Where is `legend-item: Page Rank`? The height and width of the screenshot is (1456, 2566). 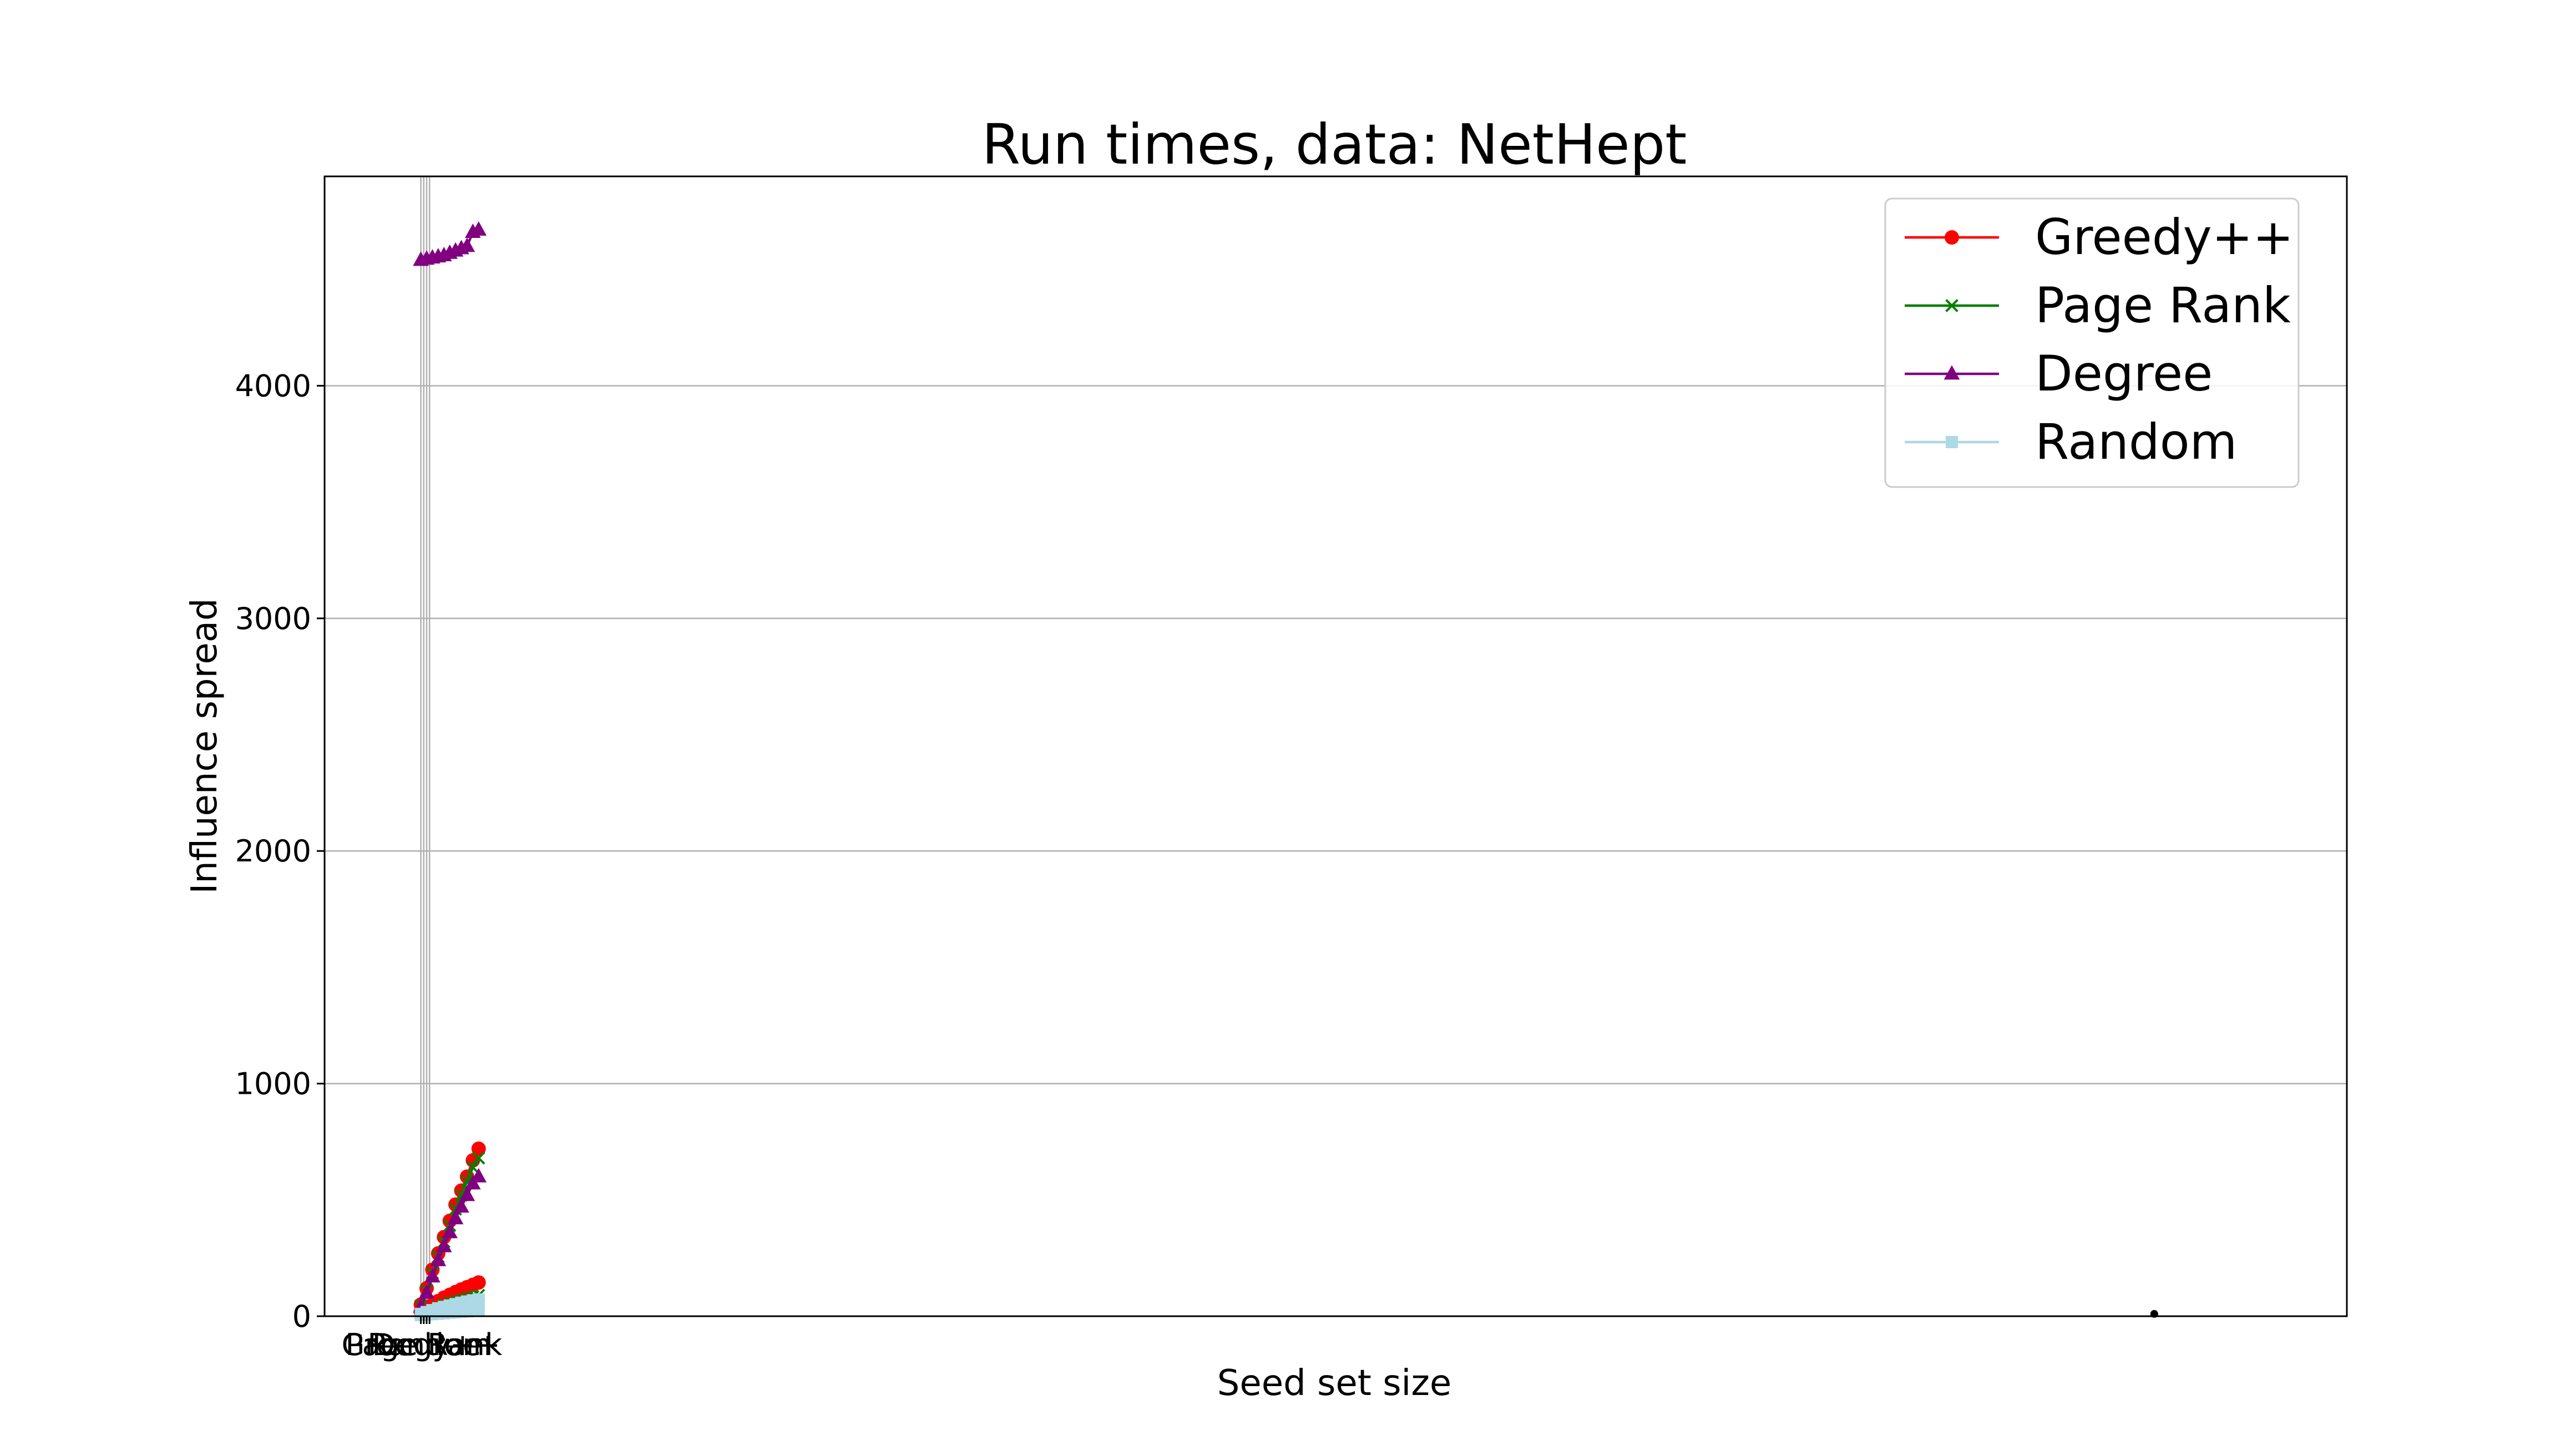 legend-item: Page Rank is located at coordinates (2098, 305).